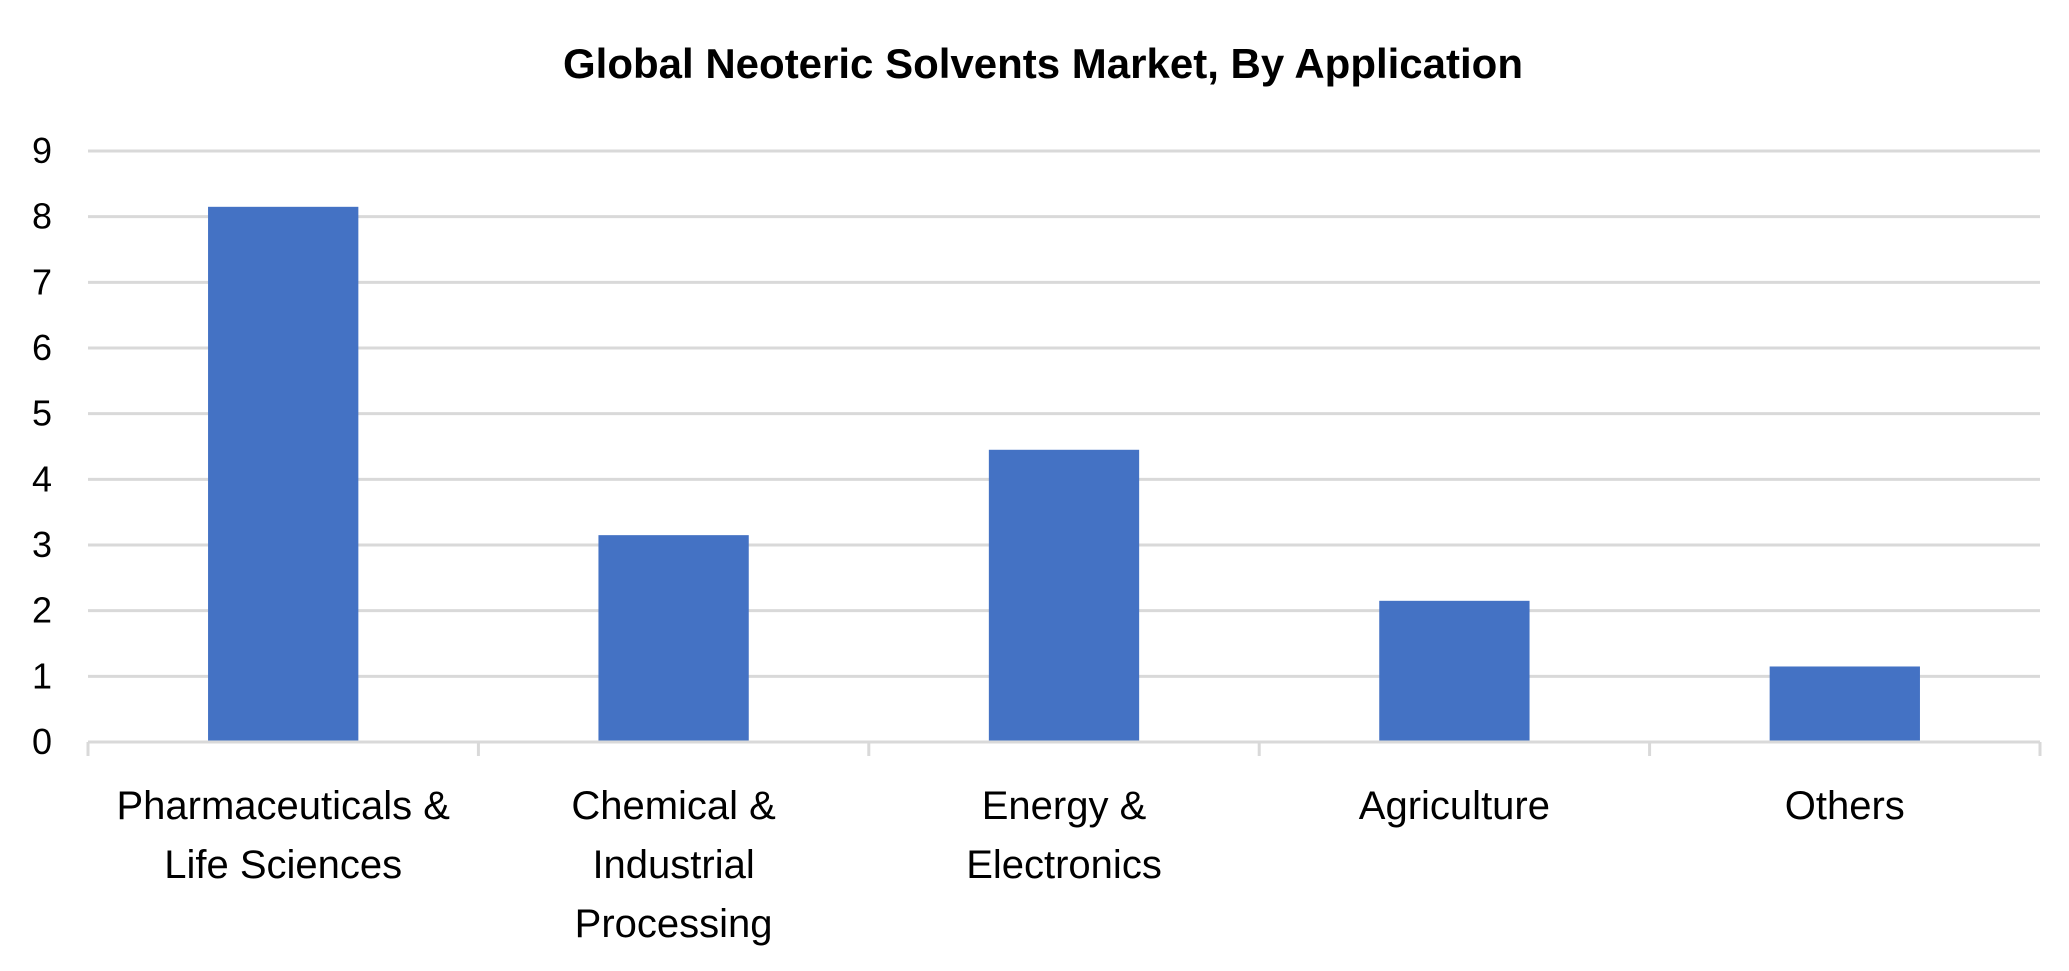 This screenshot has height=971, width=2069. I want to click on x-tick-label: Agriculture, so click(1454, 806).